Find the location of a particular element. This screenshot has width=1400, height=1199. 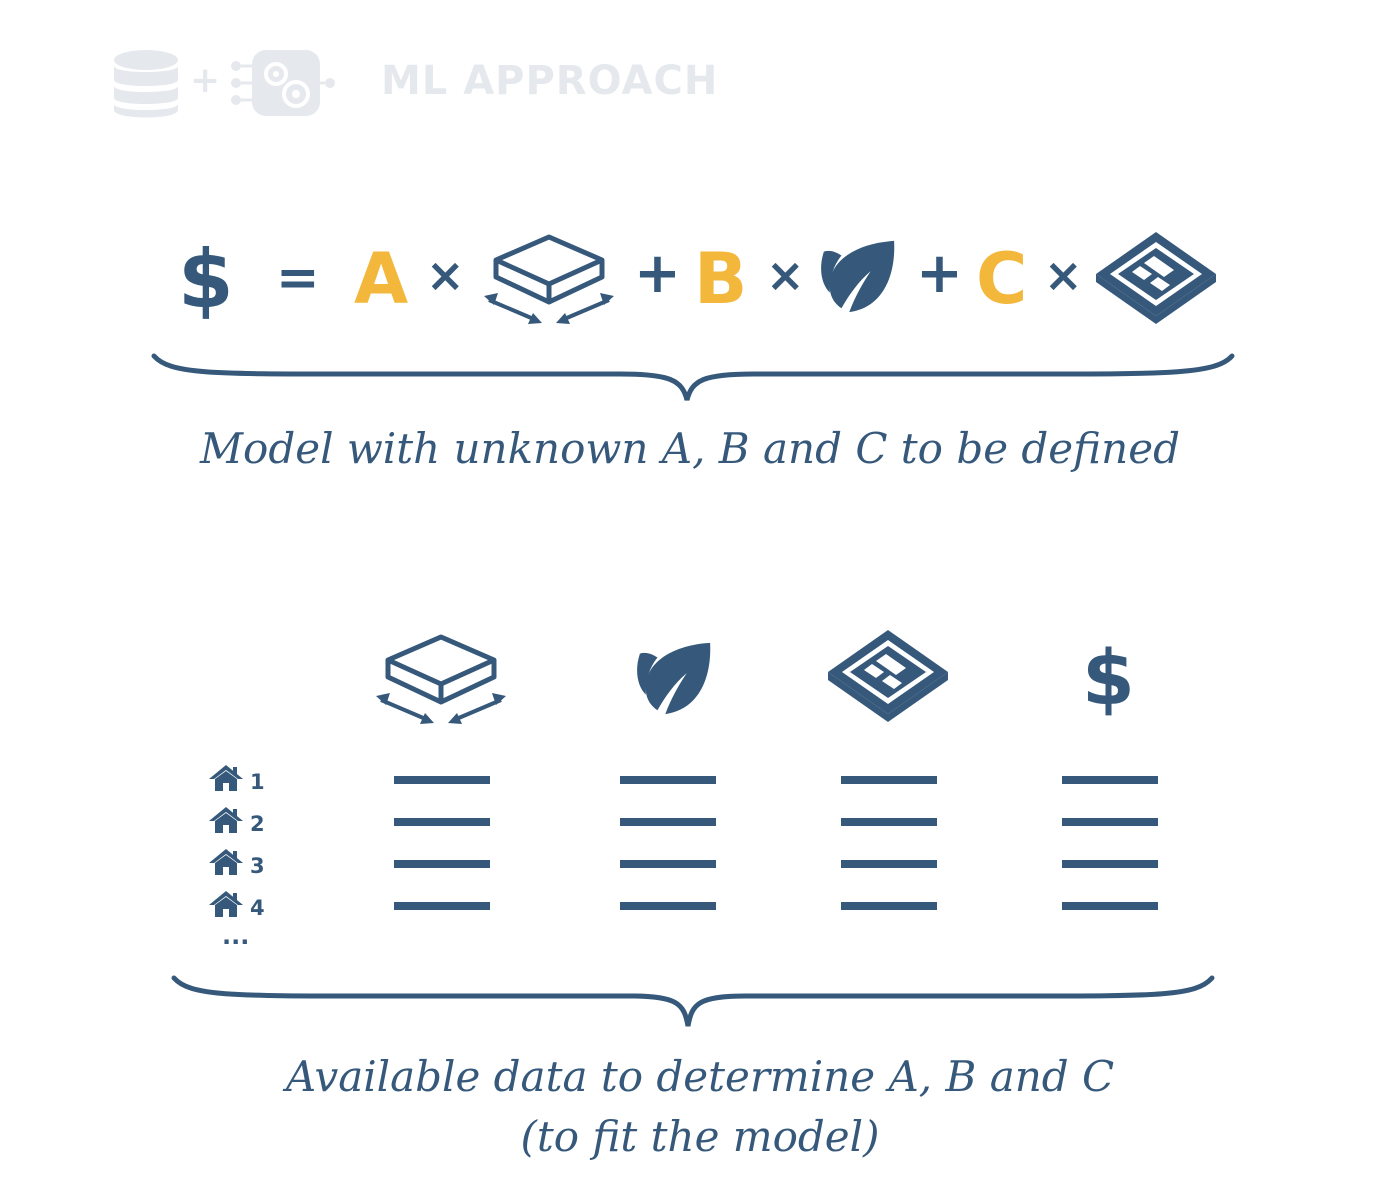

area-column-values is located at coordinates (442, 842).